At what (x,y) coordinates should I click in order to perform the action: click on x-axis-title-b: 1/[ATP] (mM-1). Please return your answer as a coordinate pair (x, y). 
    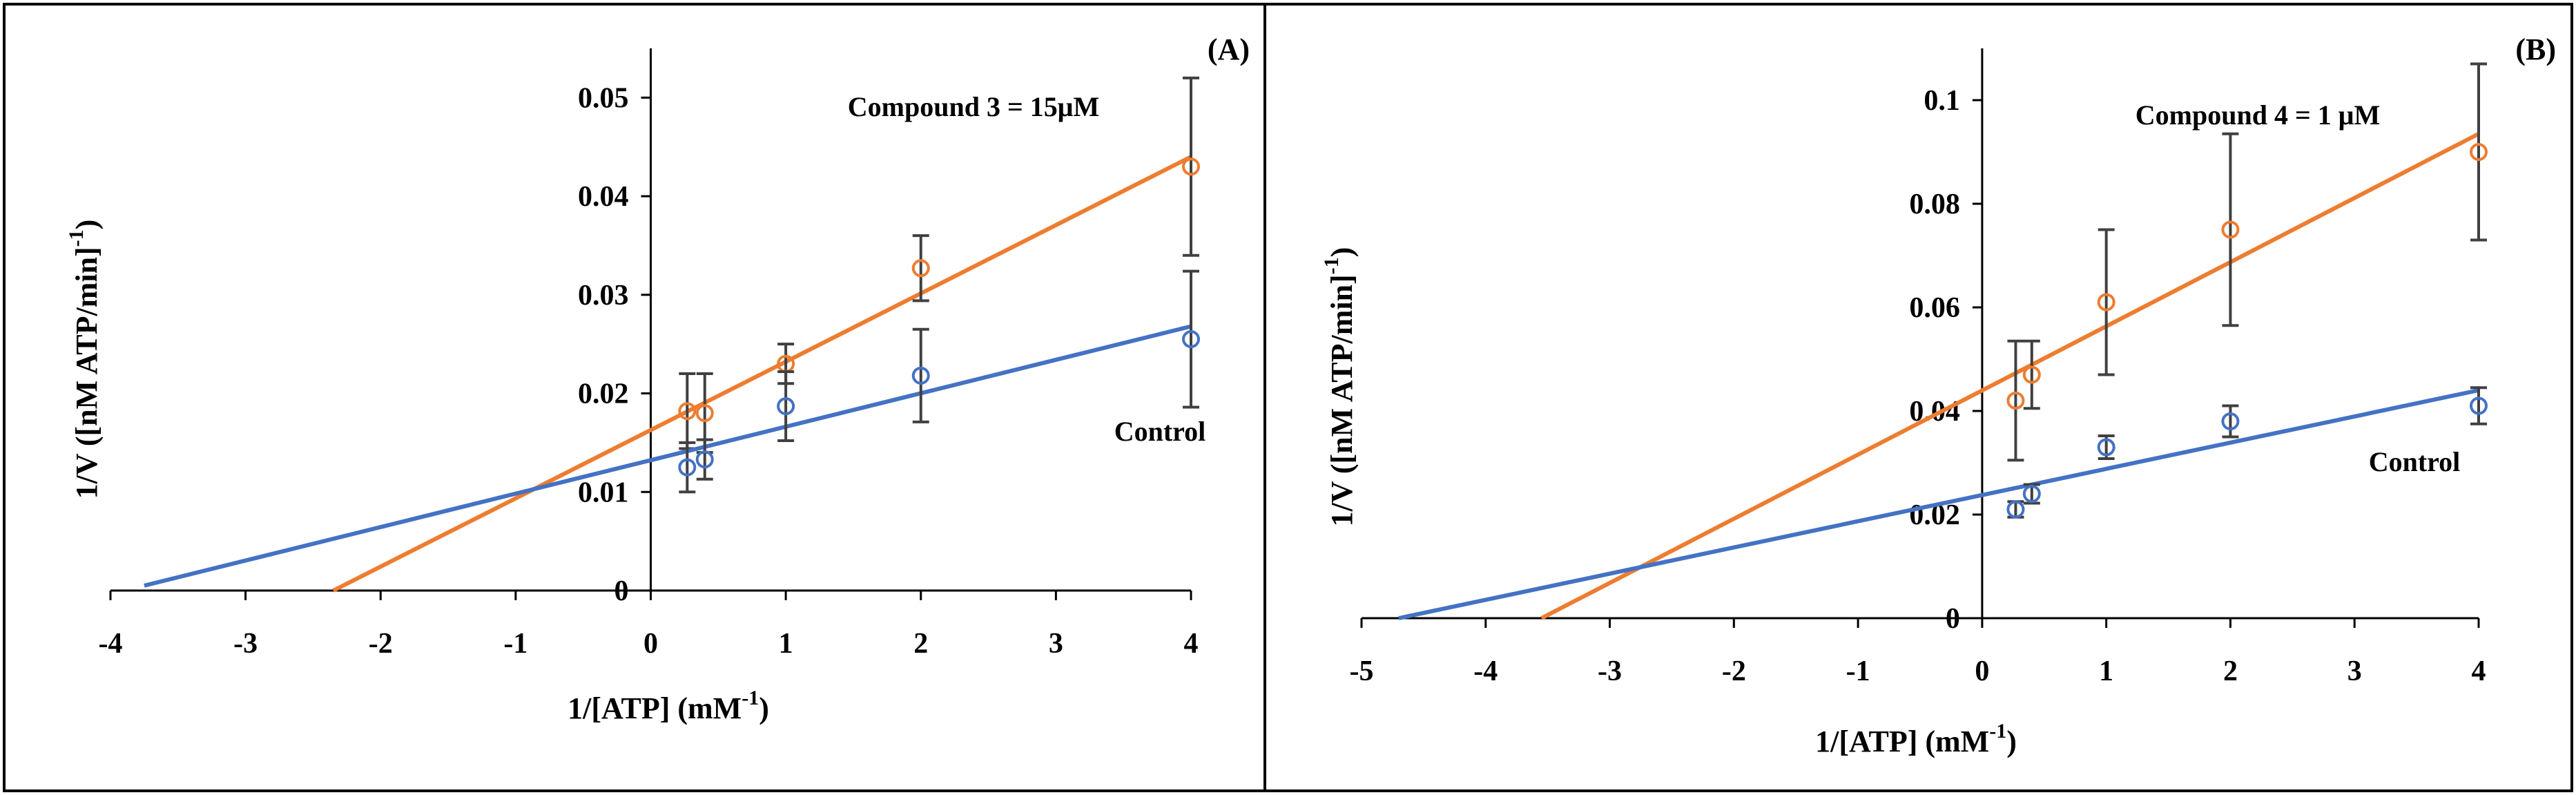
    Looking at the image, I should click on (1916, 739).